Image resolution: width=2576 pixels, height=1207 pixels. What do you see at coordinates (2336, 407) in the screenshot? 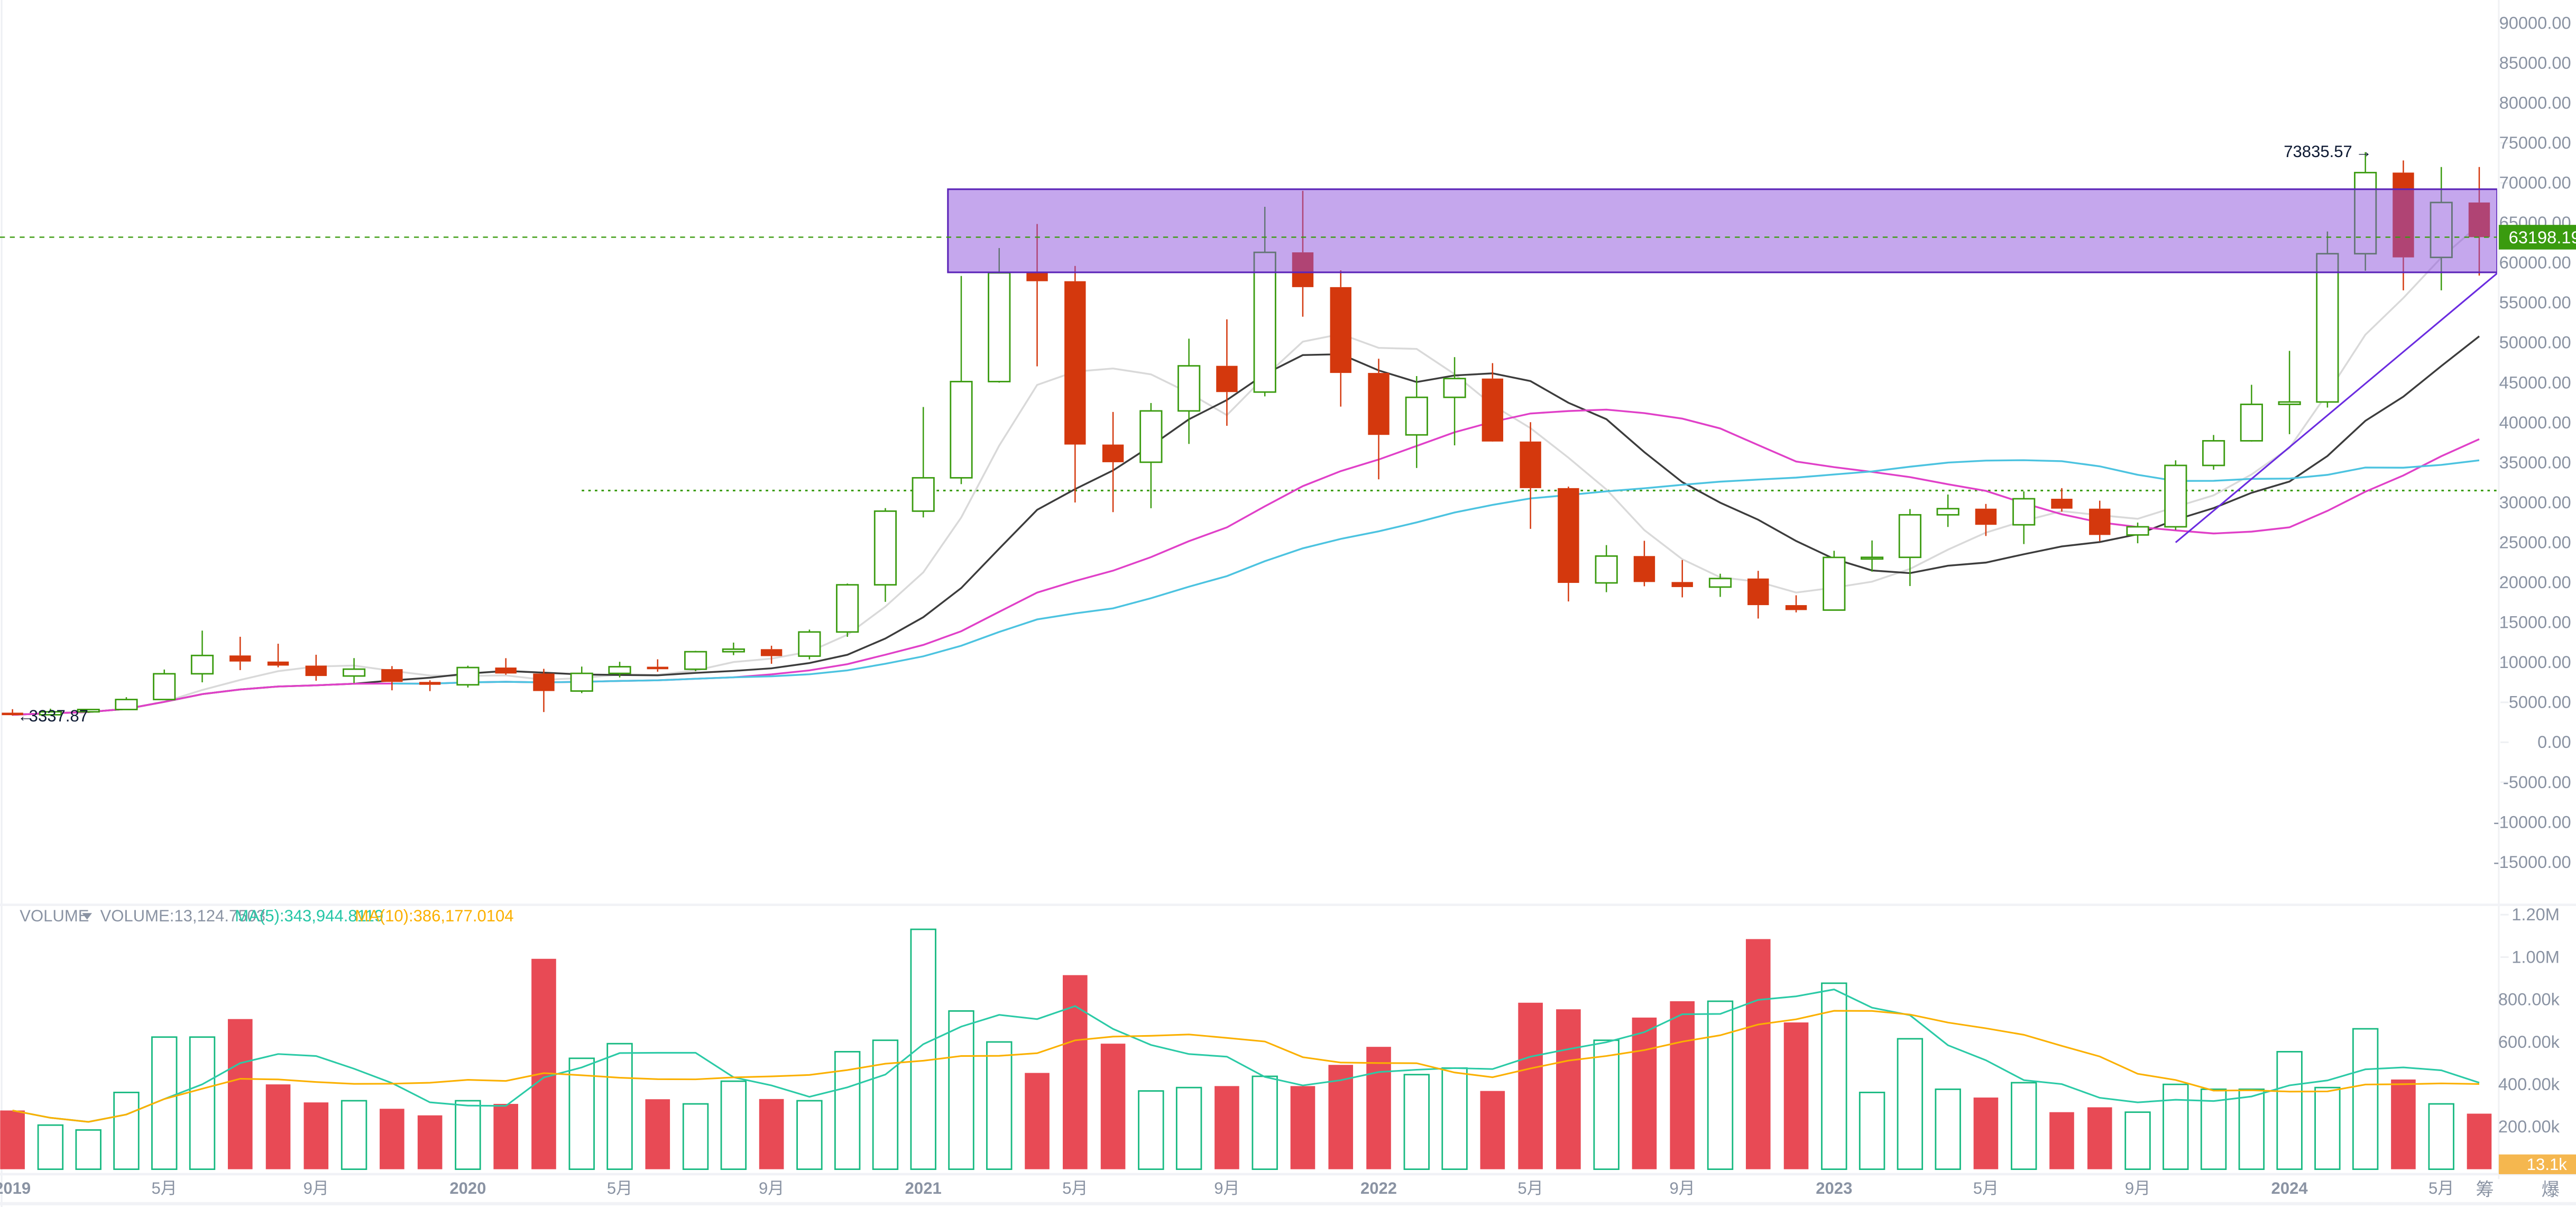
I see `trend-line` at bounding box center [2336, 407].